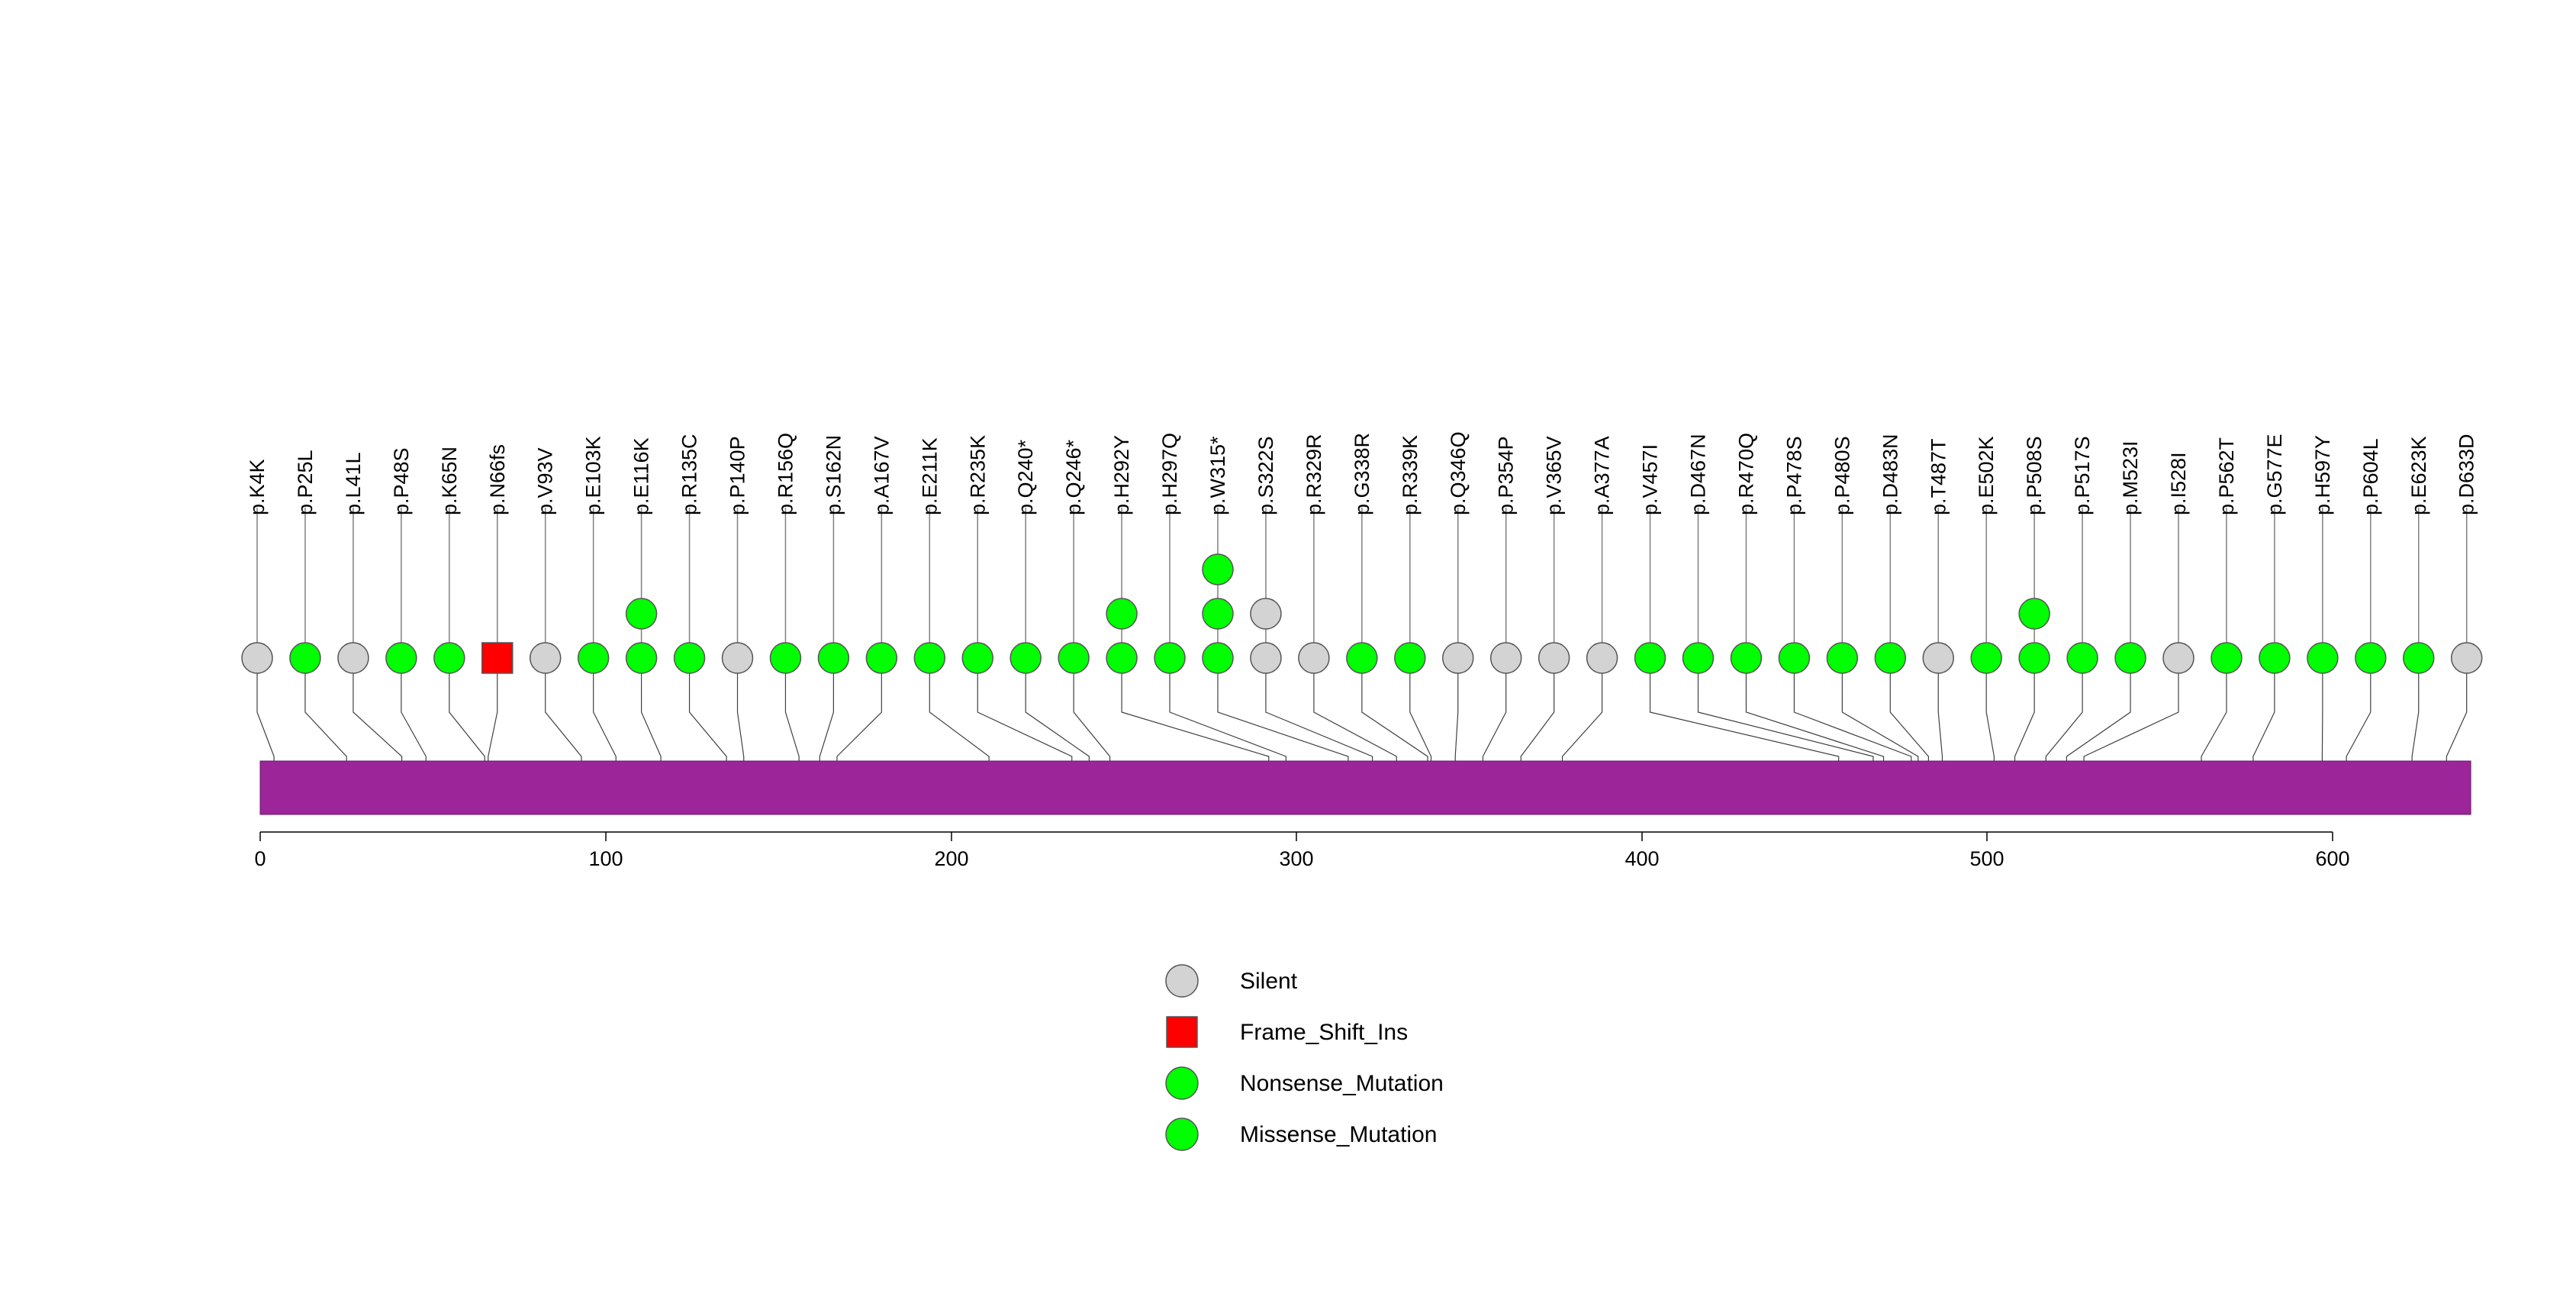 Image resolution: width=2576 pixels, height=1290 pixels. Describe the element at coordinates (881, 475) in the screenshot. I see `mutation-label: p.A167V` at that location.